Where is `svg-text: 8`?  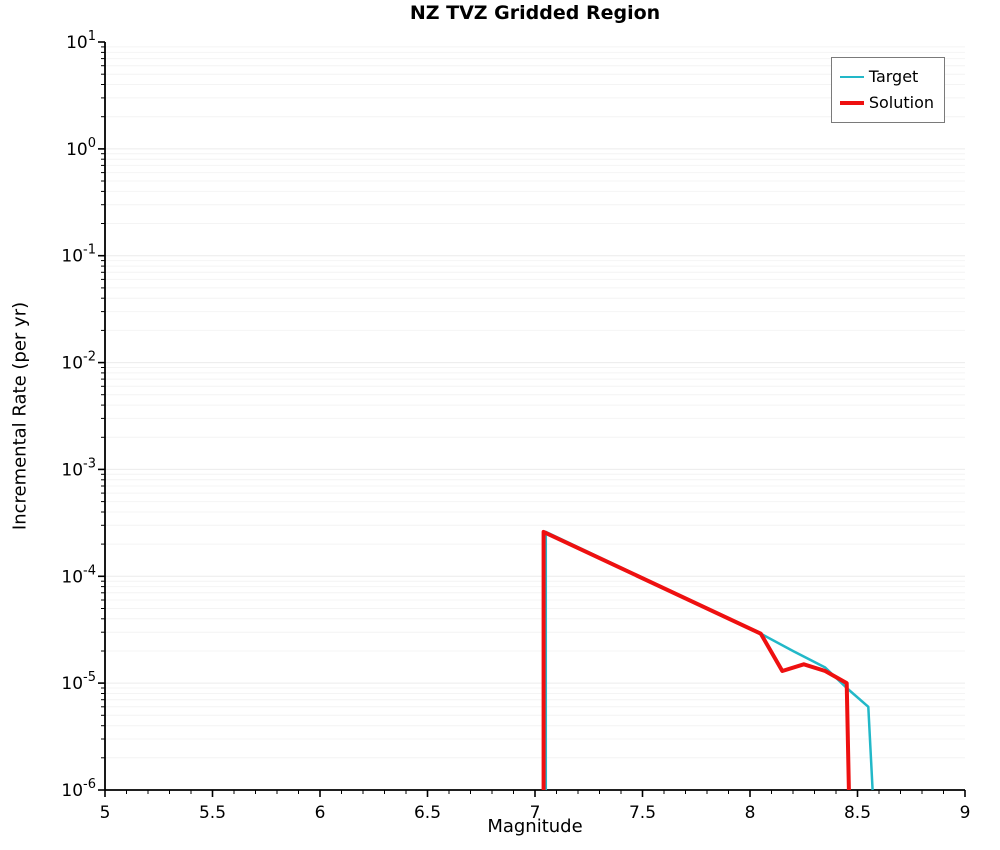 svg-text: 8 is located at coordinates (750, 813).